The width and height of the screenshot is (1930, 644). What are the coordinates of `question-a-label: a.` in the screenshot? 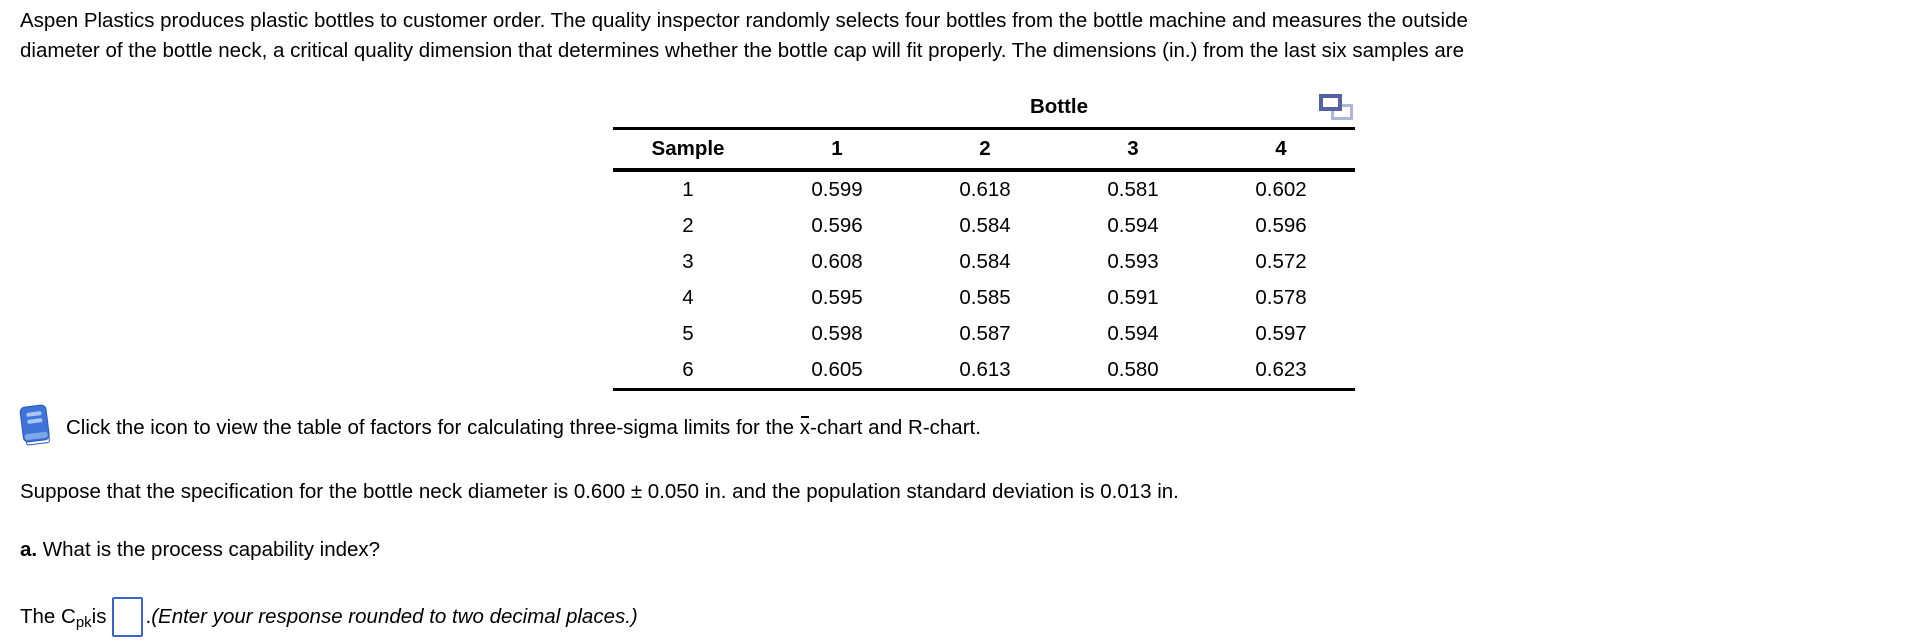 It's located at (29, 549).